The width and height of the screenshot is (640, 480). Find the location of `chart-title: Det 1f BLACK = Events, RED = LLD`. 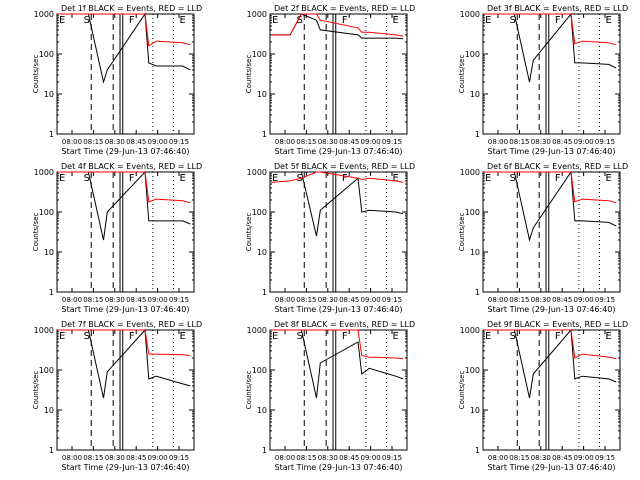

chart-title: Det 1f BLACK = Events, RED = LLD is located at coordinates (131, 8).